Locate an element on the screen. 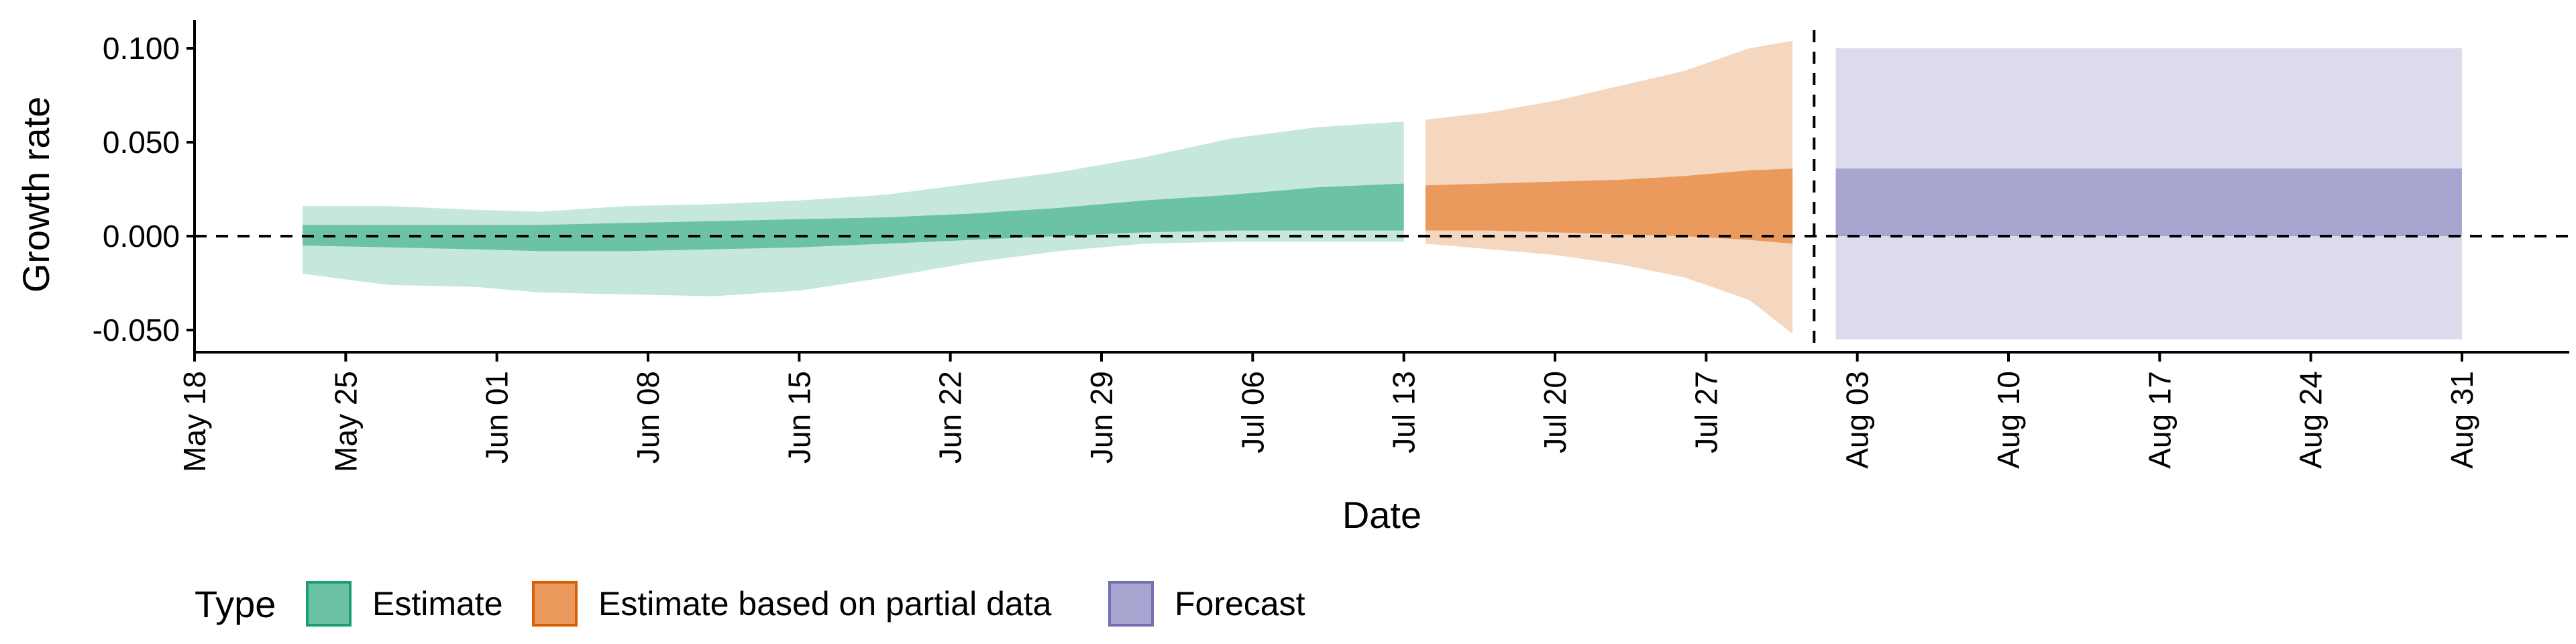 The width and height of the screenshot is (2576, 644). legend-label-estimate: Estimate is located at coordinates (437, 604).